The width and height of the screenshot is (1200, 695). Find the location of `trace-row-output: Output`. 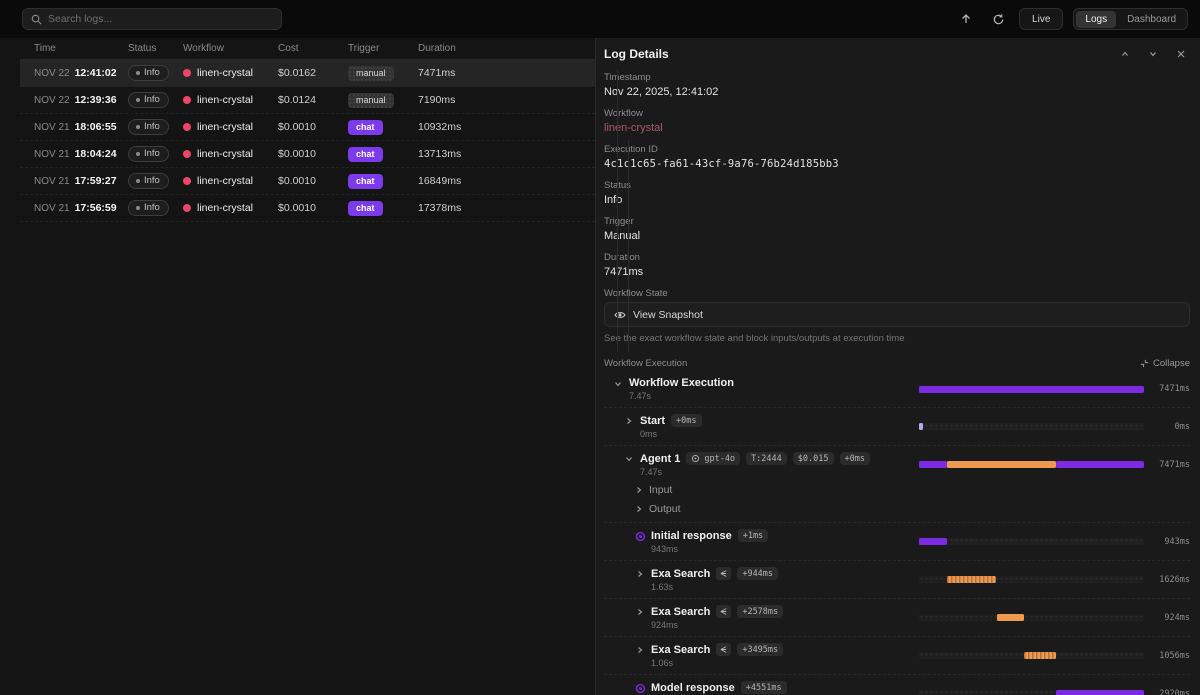

trace-row-output: Output is located at coordinates (897, 509).